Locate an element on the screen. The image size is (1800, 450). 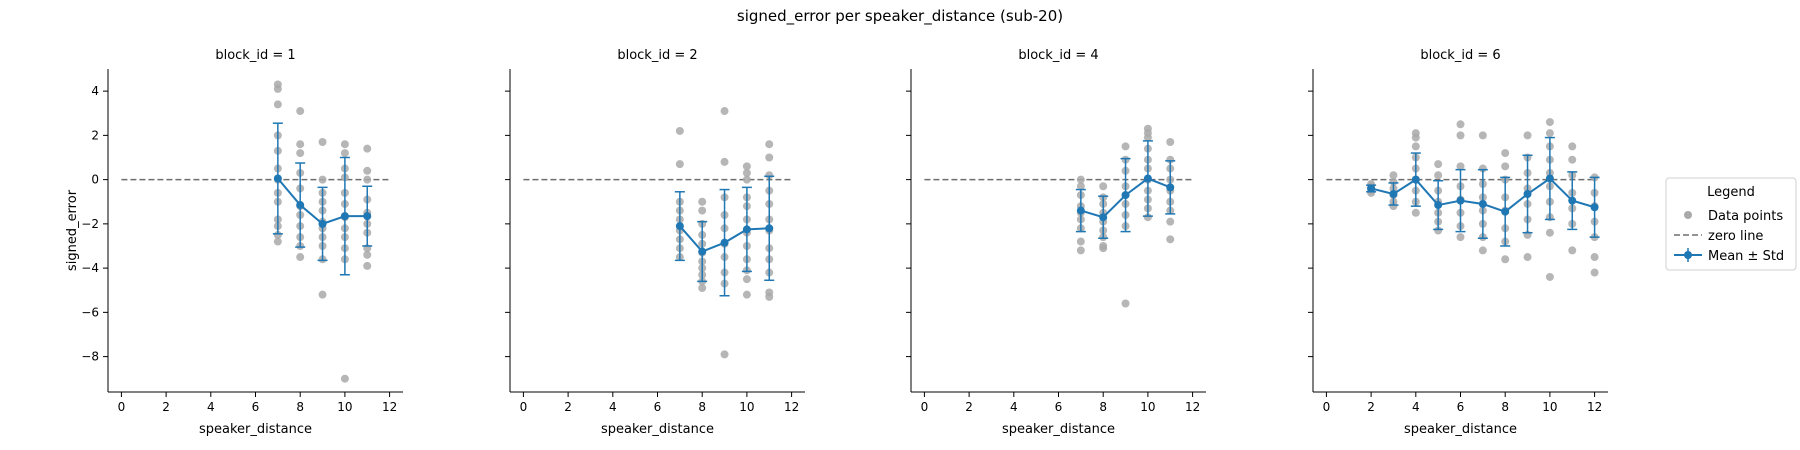
y-axis-label: signed_error is located at coordinates (72, 230).